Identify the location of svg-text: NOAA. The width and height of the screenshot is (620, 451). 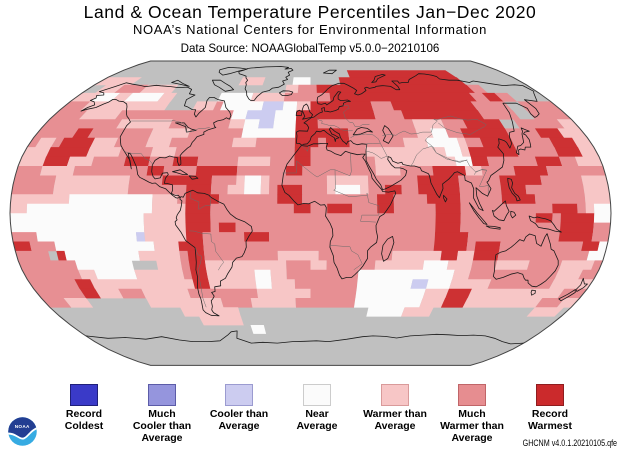
(22, 426).